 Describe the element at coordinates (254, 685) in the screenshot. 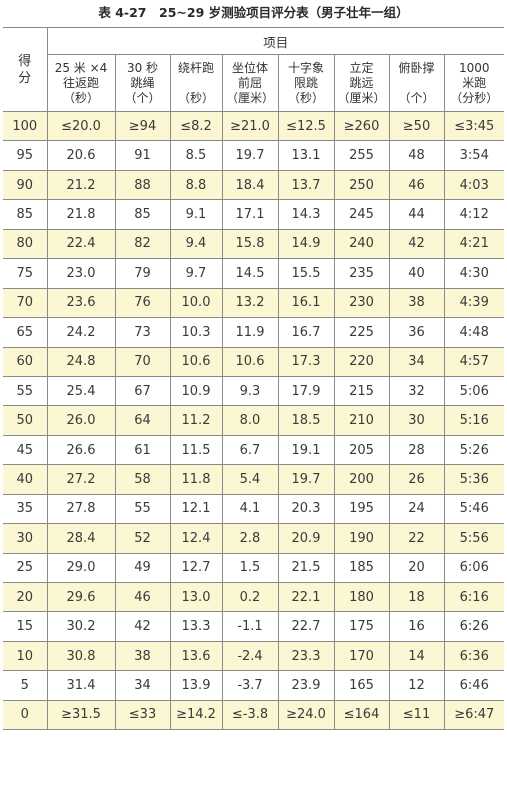

I see `table-row: 5 31.4 34 13.9 -3.7 23.9 165 12 6:46` at that location.